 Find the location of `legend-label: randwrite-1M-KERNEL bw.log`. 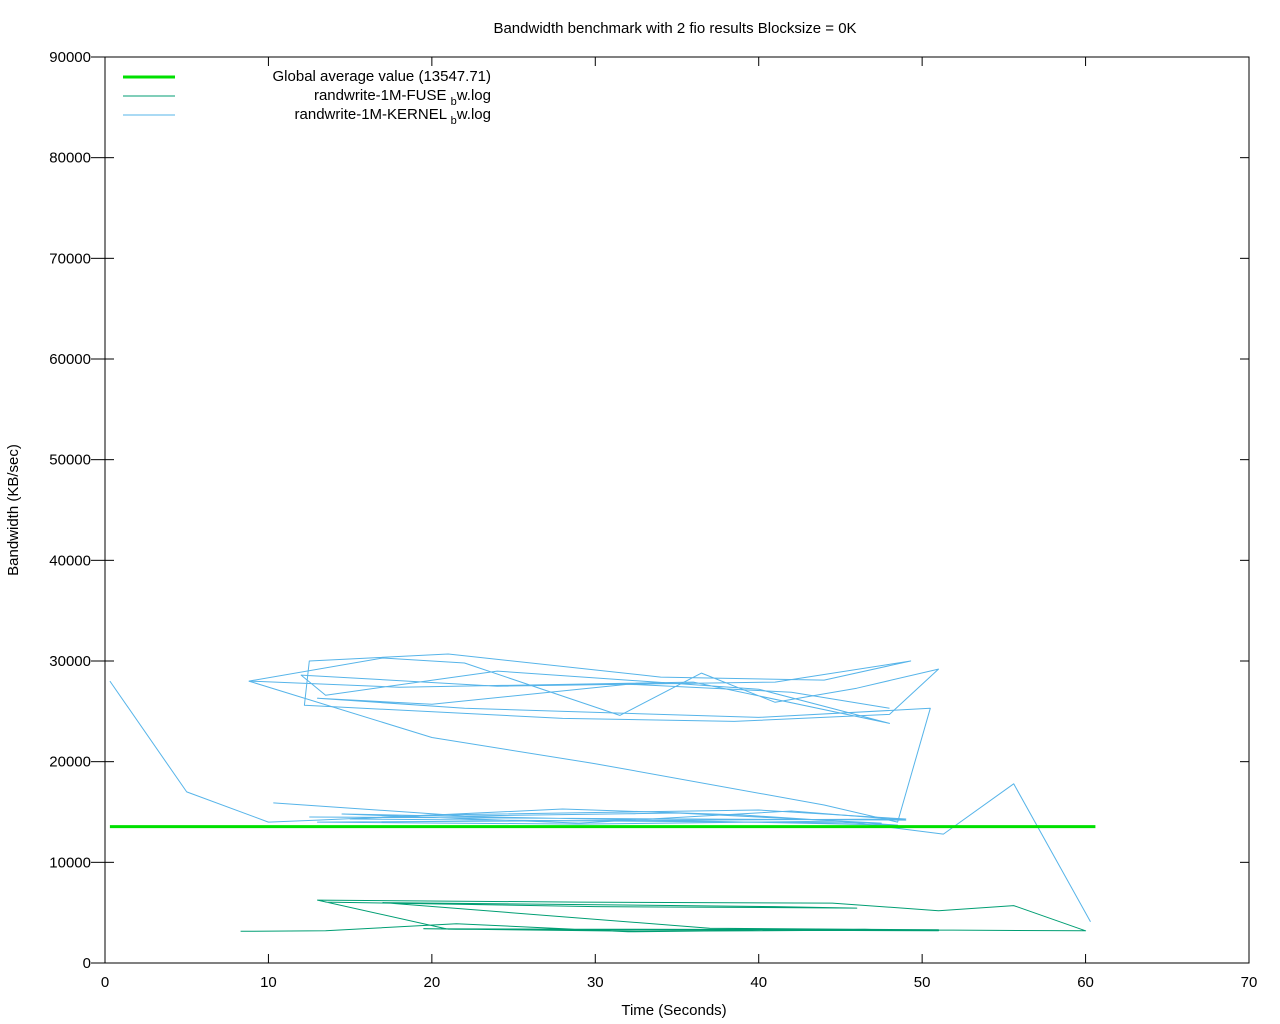

legend-label: randwrite-1M-KERNEL bw.log is located at coordinates (393, 116).